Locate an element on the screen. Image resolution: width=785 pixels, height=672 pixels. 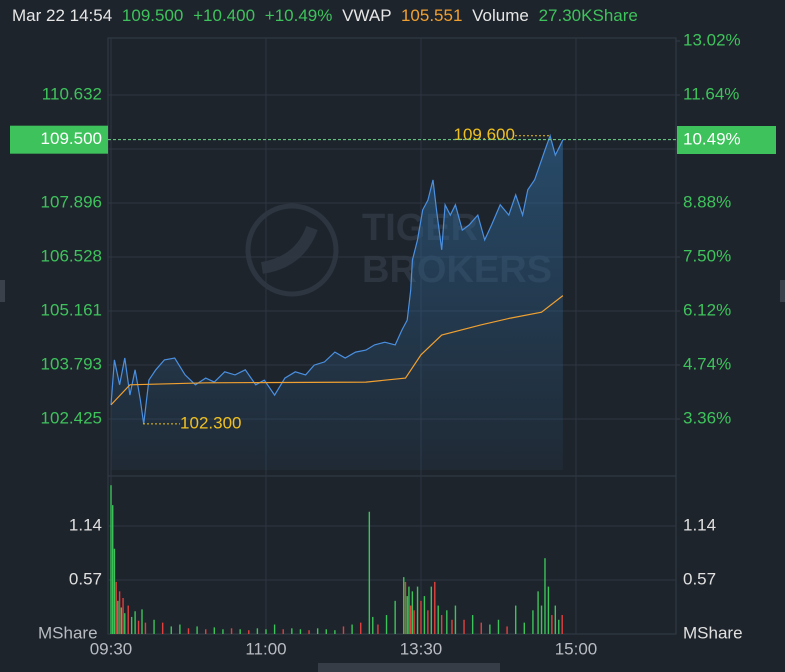
header-change: +10.400 is located at coordinates (224, 15).